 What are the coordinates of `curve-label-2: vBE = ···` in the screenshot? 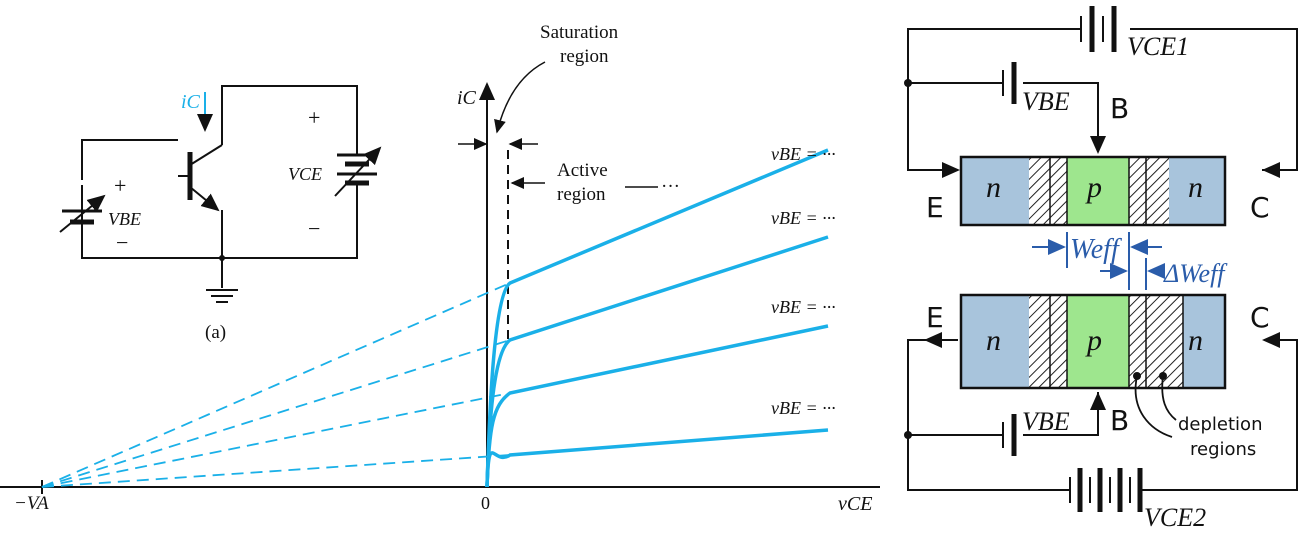 It's located at (803, 218).